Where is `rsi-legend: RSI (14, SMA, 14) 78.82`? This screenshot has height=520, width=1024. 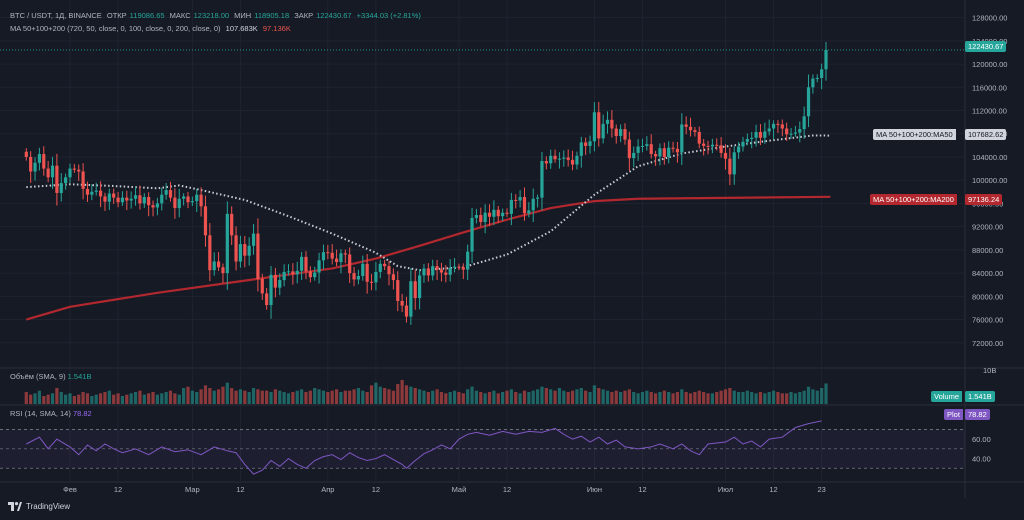 rsi-legend: RSI (14, SMA, 14) 78.82 is located at coordinates (51, 413).